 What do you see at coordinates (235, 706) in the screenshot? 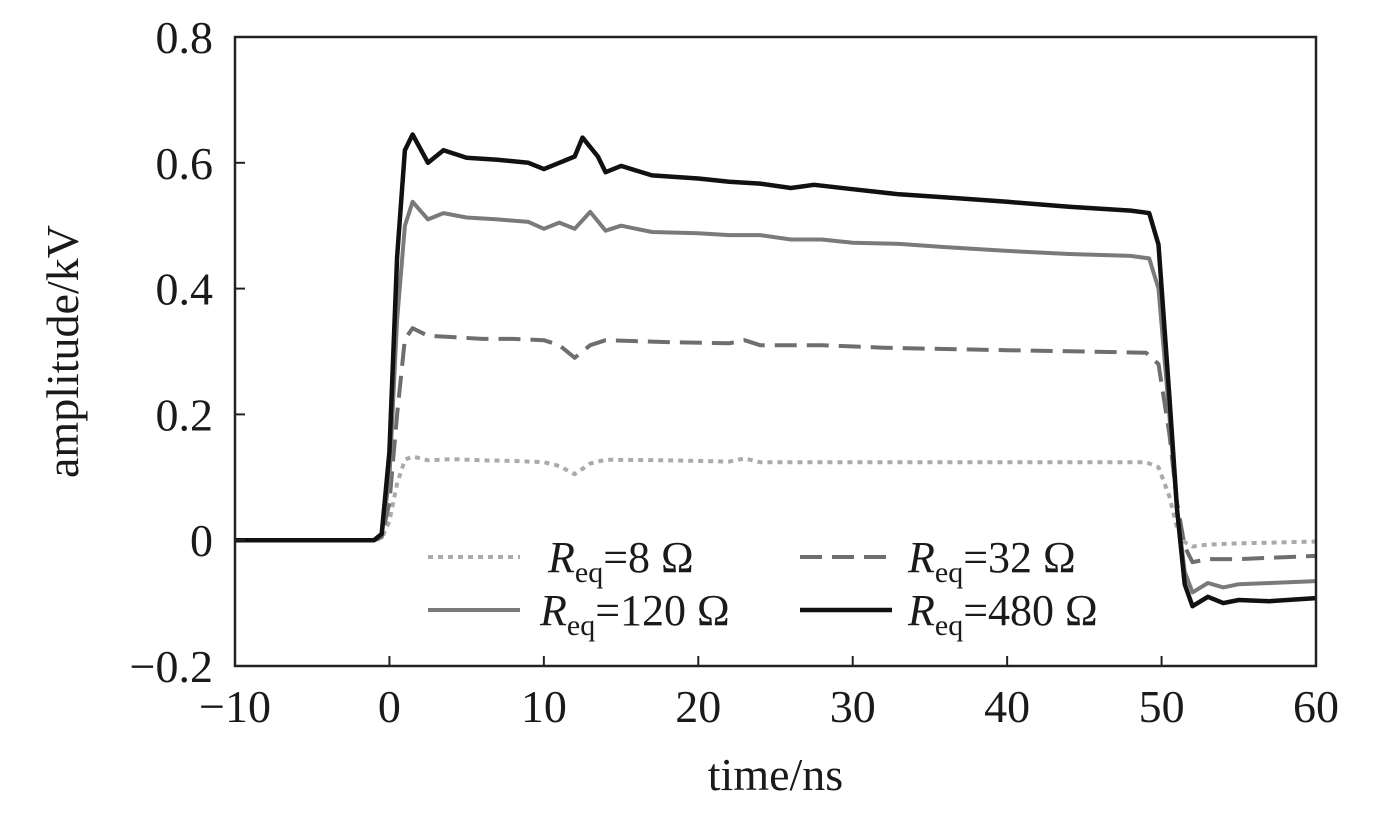
I see `x-tick-label: −10` at bounding box center [235, 706].